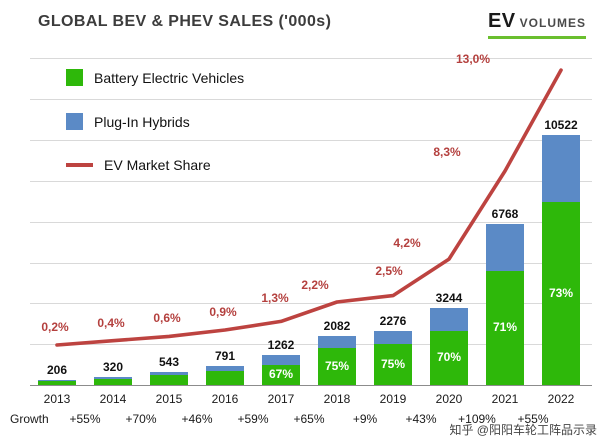 The width and height of the screenshot is (600, 442). I want to click on x-axis-year-label: 2019, so click(393, 399).